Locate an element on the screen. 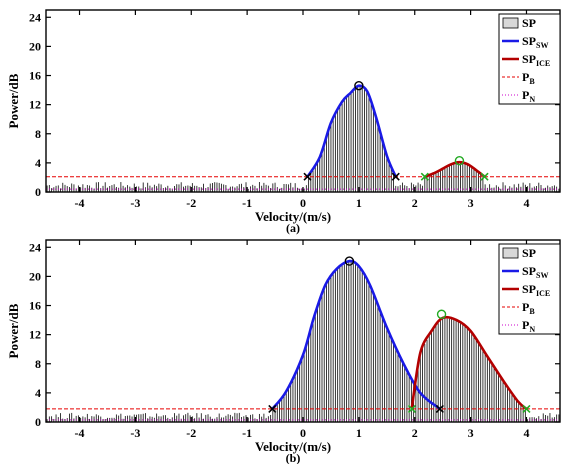 Image resolution: width=565 pixels, height=464 pixels. panel-label: (a) is located at coordinates (293, 228).